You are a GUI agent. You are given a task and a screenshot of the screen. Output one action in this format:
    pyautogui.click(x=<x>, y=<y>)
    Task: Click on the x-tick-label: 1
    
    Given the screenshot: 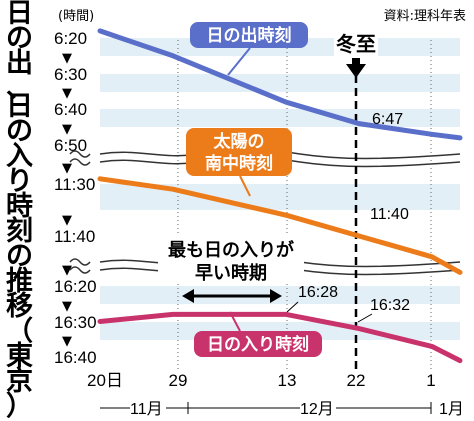 What is the action you would take?
    pyautogui.click(x=430, y=380)
    